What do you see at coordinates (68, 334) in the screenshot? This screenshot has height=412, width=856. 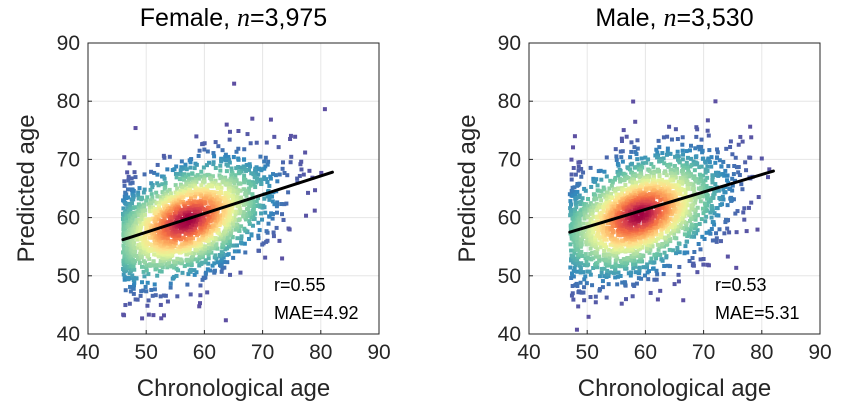 I see `y-tick-label: 40` at bounding box center [68, 334].